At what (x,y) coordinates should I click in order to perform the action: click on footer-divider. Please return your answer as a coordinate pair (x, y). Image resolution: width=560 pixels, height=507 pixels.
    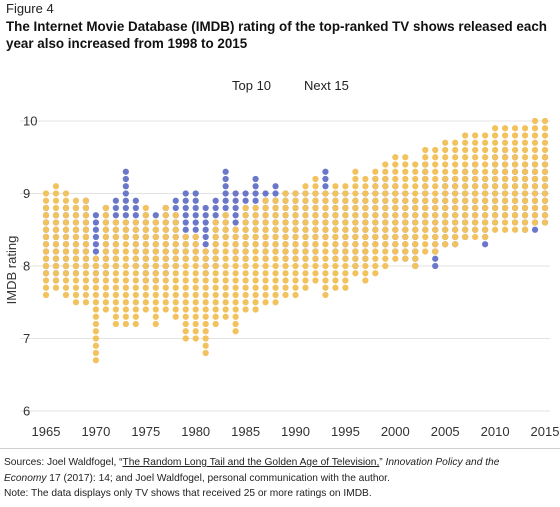
    Looking at the image, I should click on (280, 448).